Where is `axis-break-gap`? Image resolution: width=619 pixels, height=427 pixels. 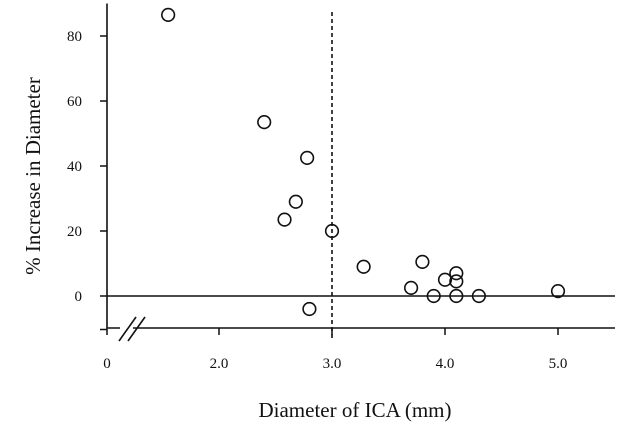 axis-break-gap is located at coordinates (126, 328).